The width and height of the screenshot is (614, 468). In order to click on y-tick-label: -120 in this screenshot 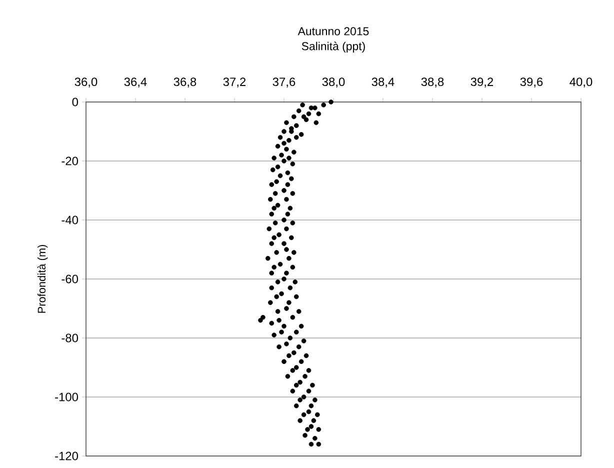, I will do `click(66, 456)`.